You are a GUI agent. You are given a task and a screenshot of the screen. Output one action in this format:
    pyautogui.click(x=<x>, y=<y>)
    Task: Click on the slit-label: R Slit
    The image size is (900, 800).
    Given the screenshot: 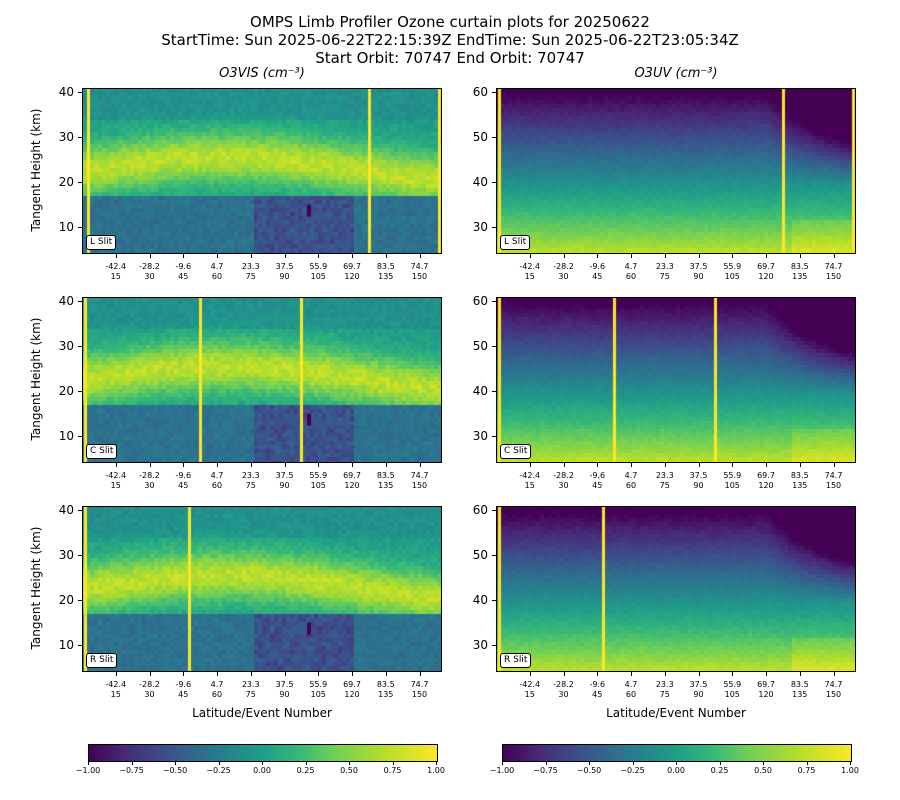 What is the action you would take?
    pyautogui.click(x=516, y=660)
    